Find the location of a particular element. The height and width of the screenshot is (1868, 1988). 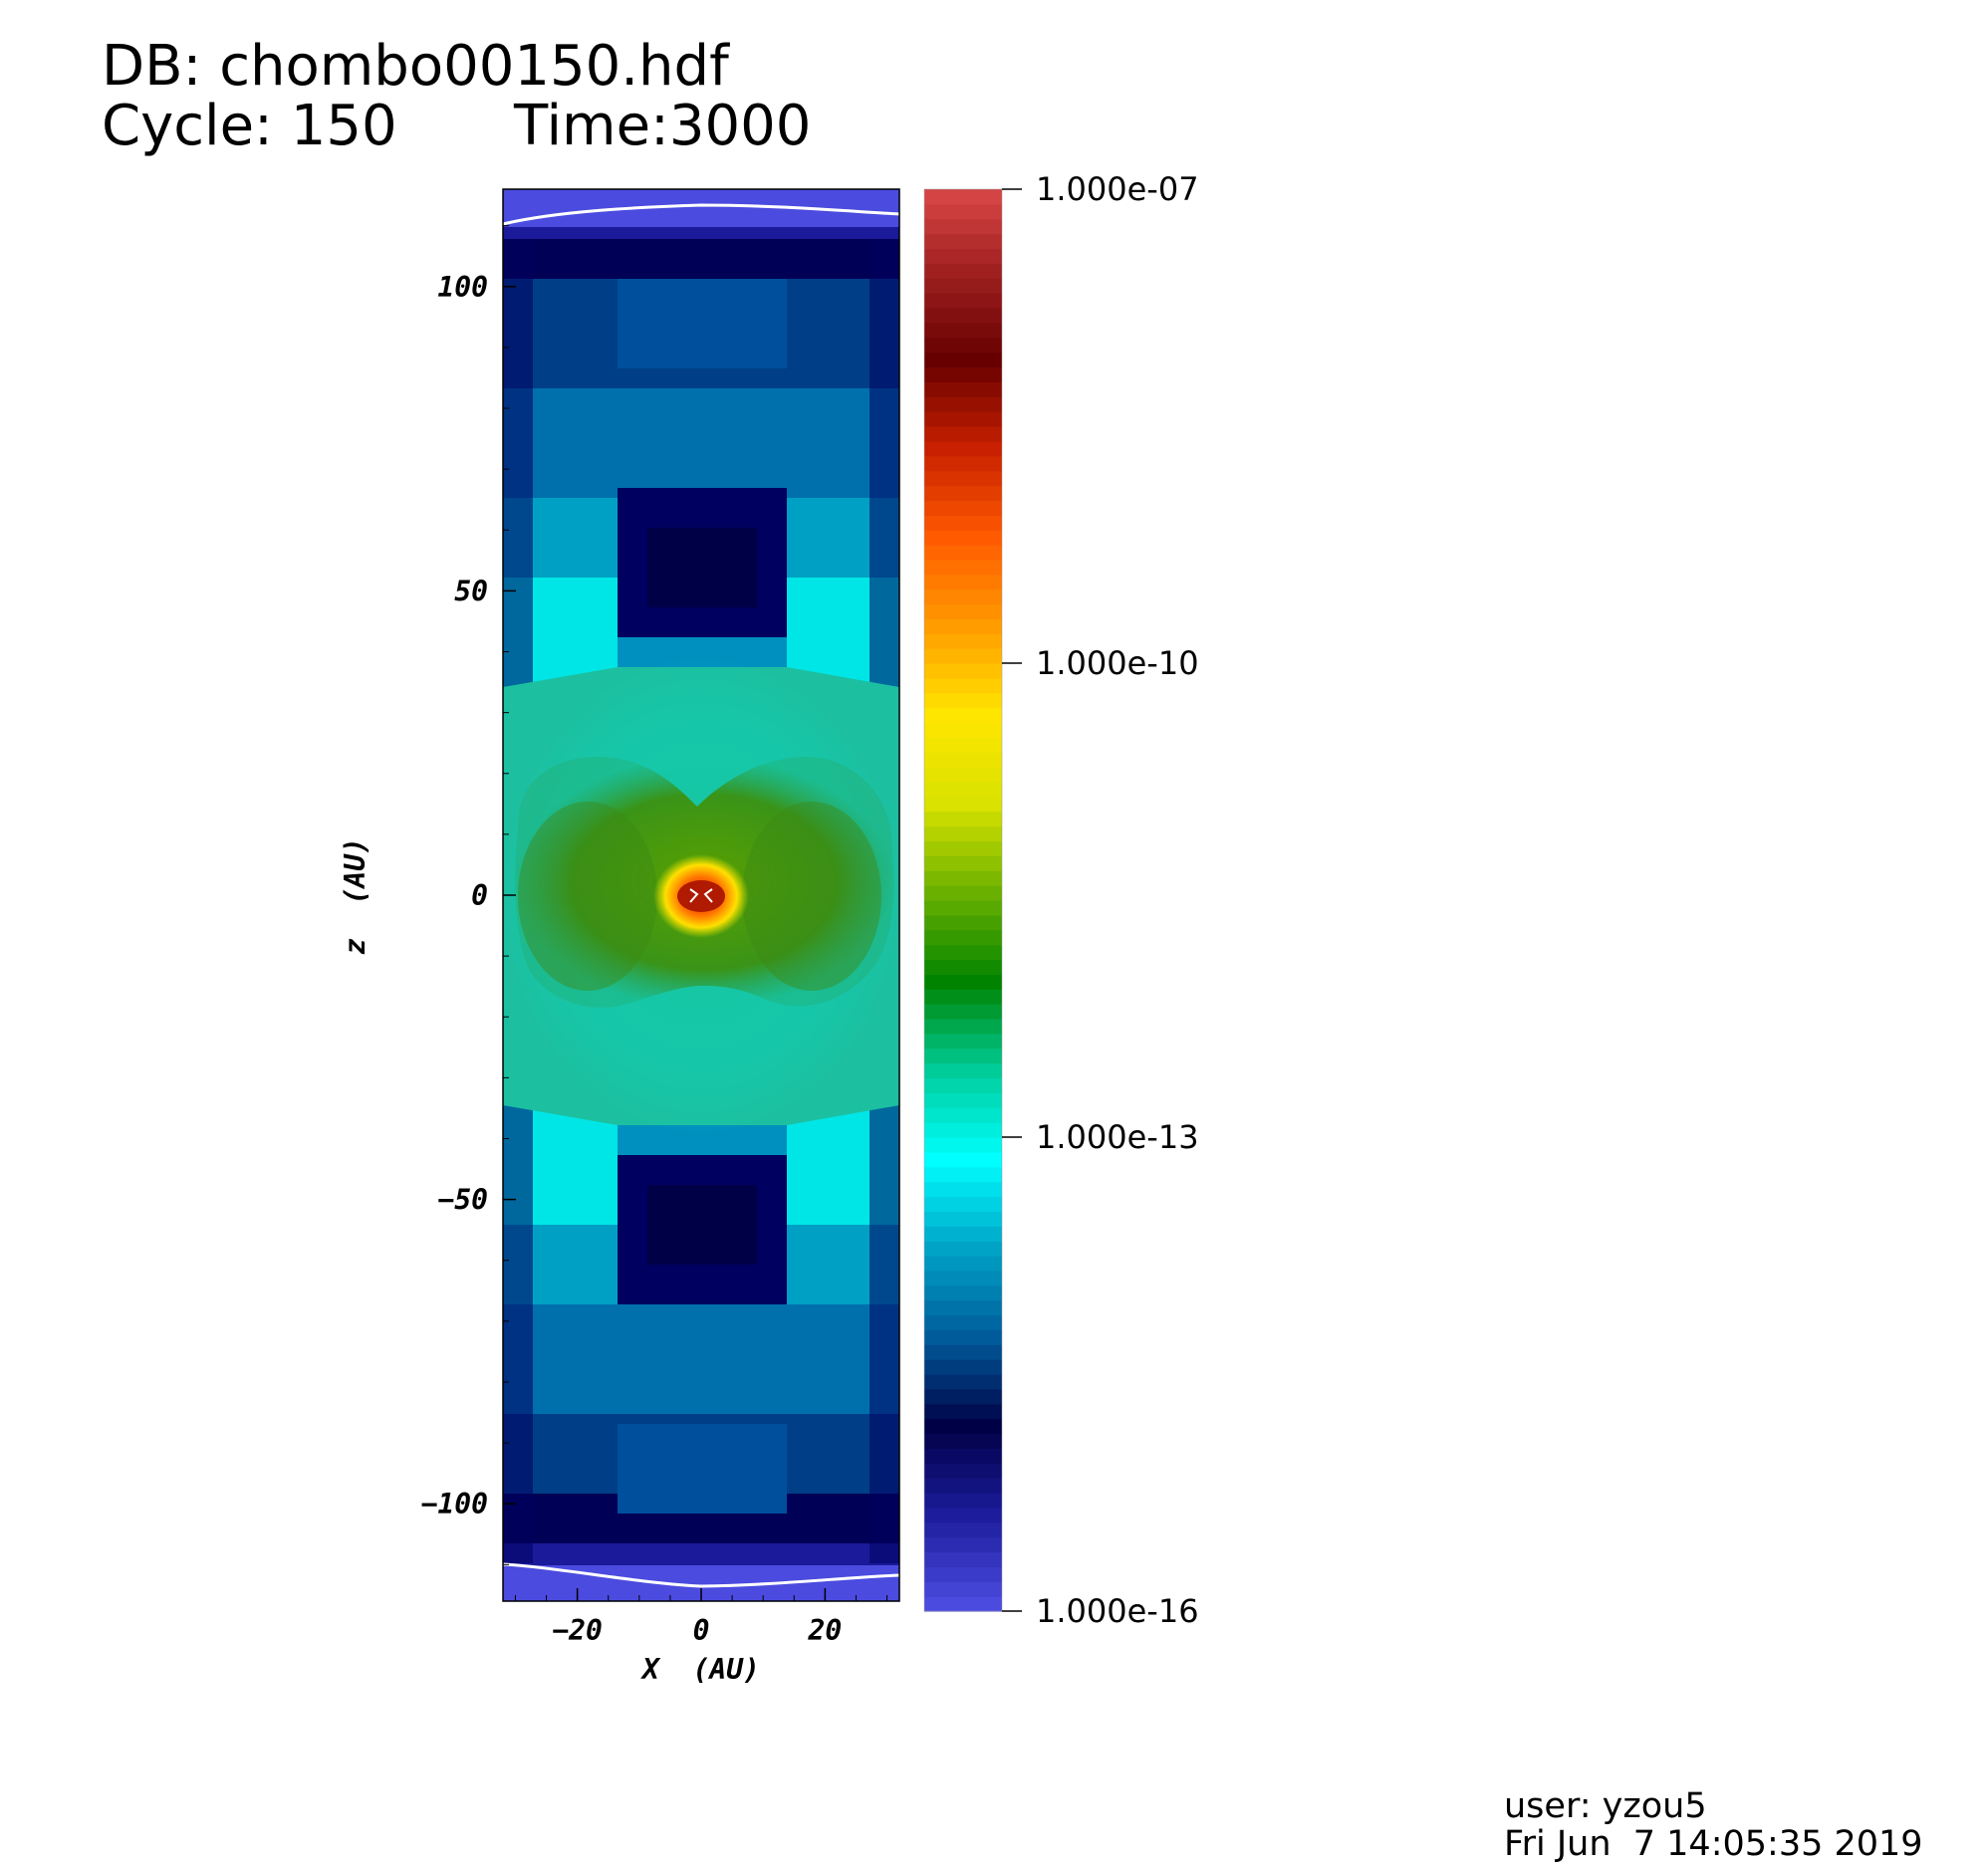

colorbar-frame is located at coordinates (963, 900).